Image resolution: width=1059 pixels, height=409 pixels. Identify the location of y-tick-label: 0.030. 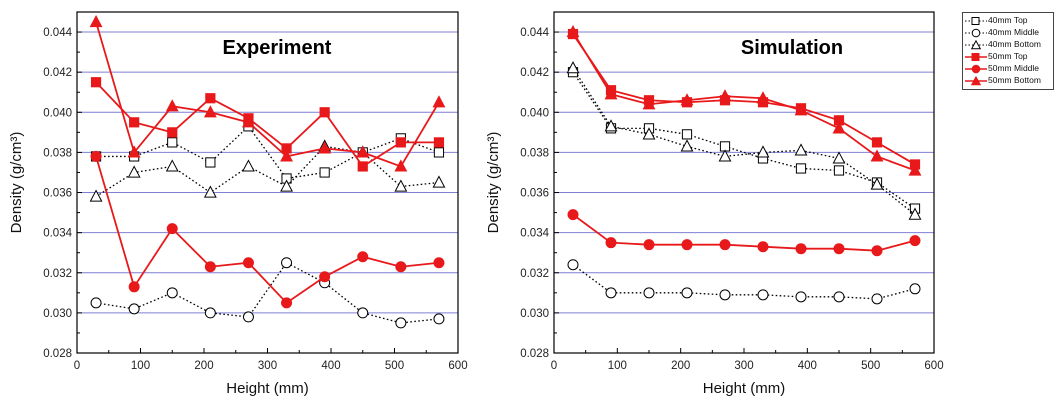
(534, 314).